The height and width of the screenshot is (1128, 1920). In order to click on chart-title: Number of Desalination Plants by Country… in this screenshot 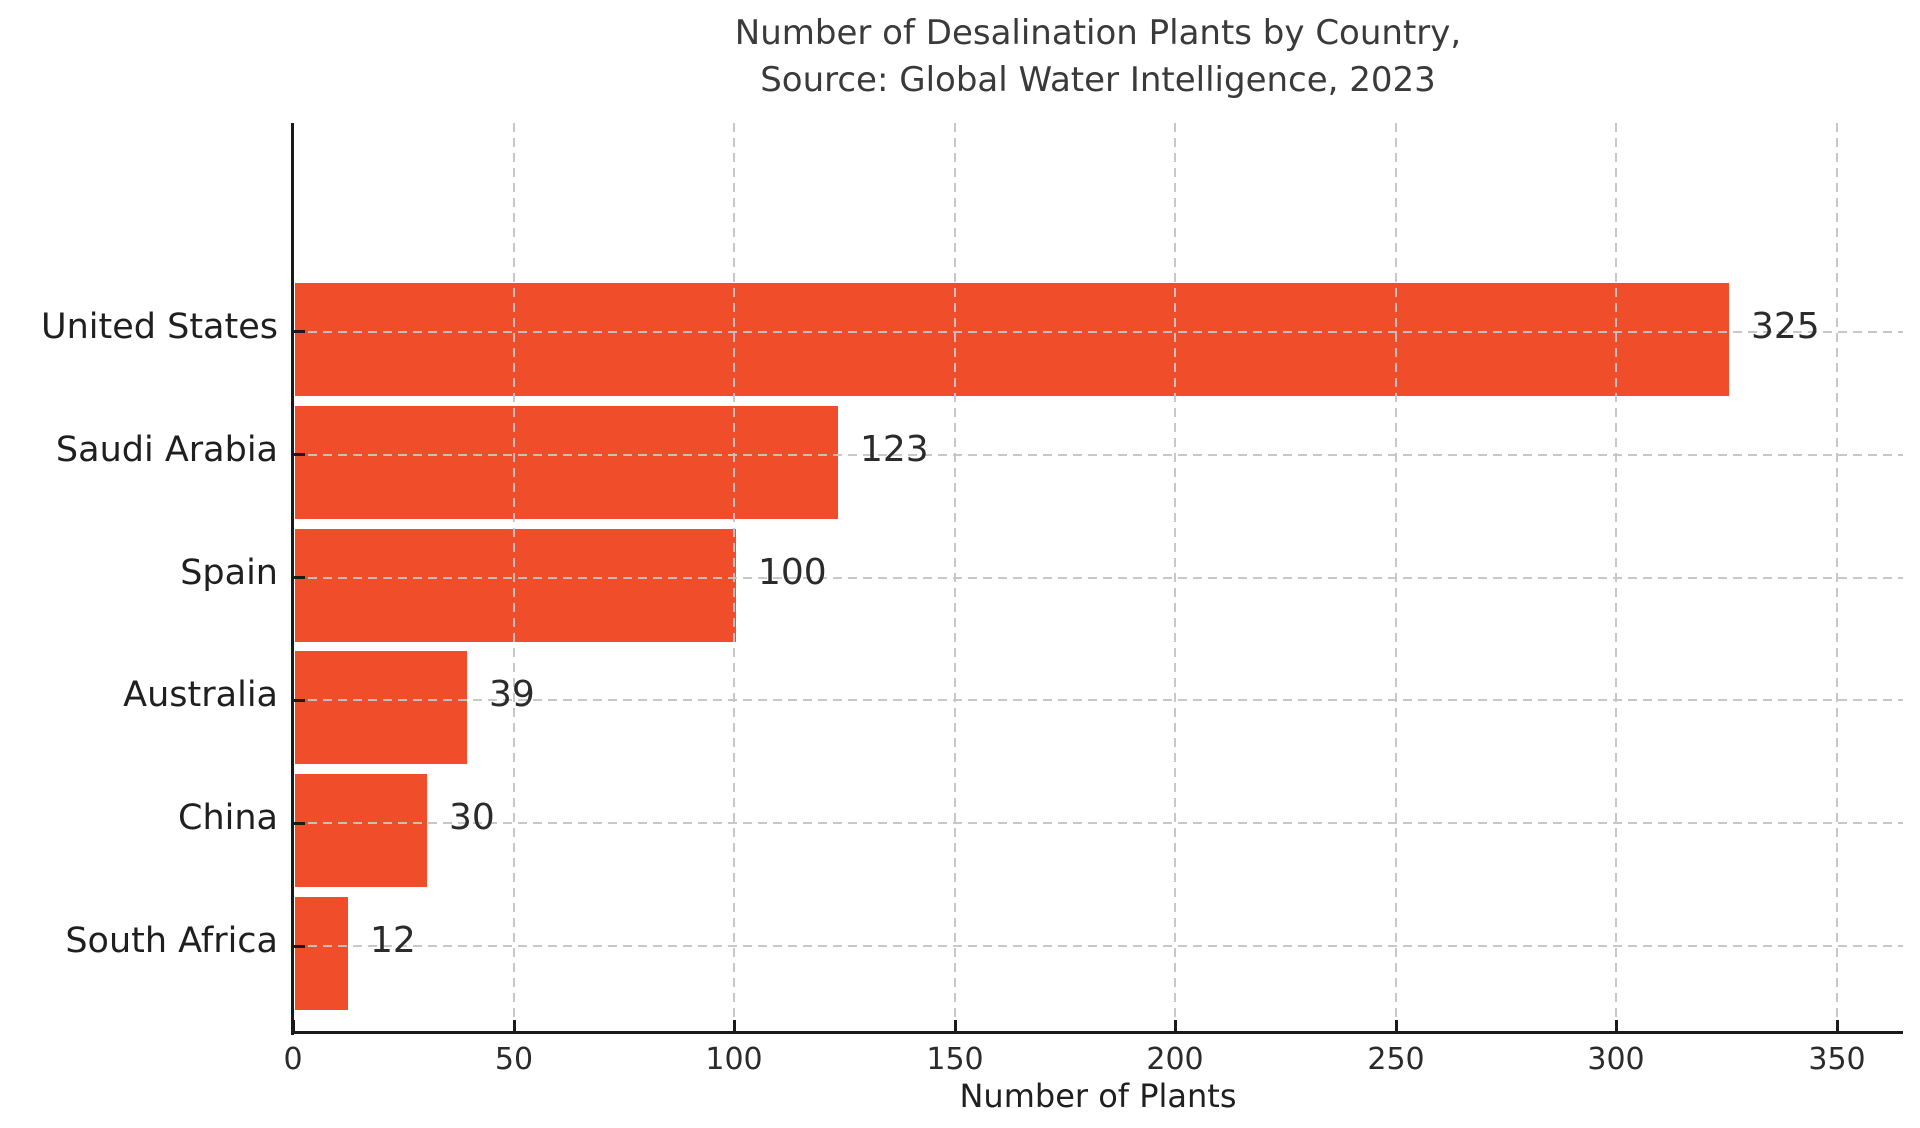, I will do `click(1098, 33)`.